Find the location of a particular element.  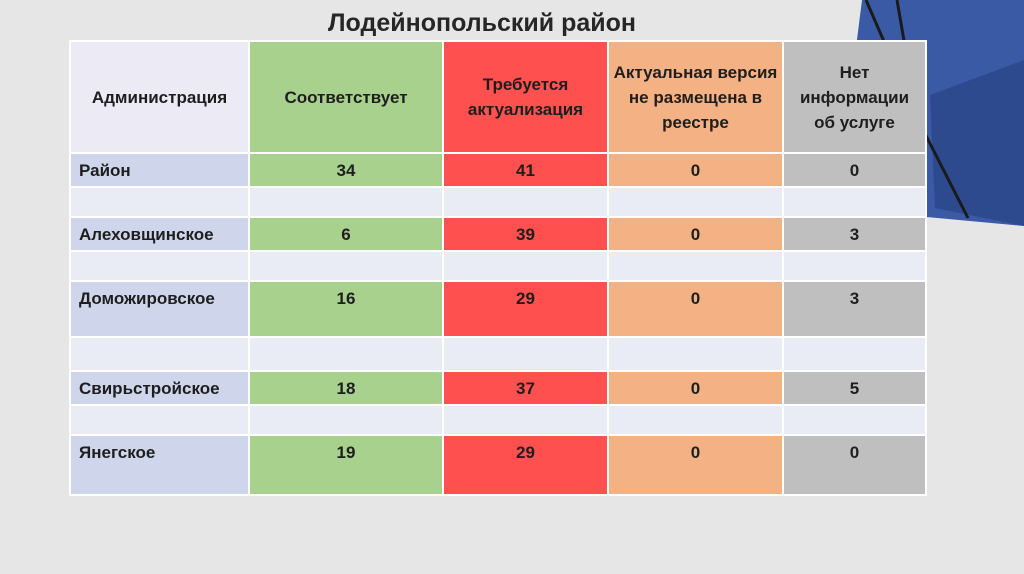

header-no-info: Нет информации об услуге is located at coordinates (854, 97).